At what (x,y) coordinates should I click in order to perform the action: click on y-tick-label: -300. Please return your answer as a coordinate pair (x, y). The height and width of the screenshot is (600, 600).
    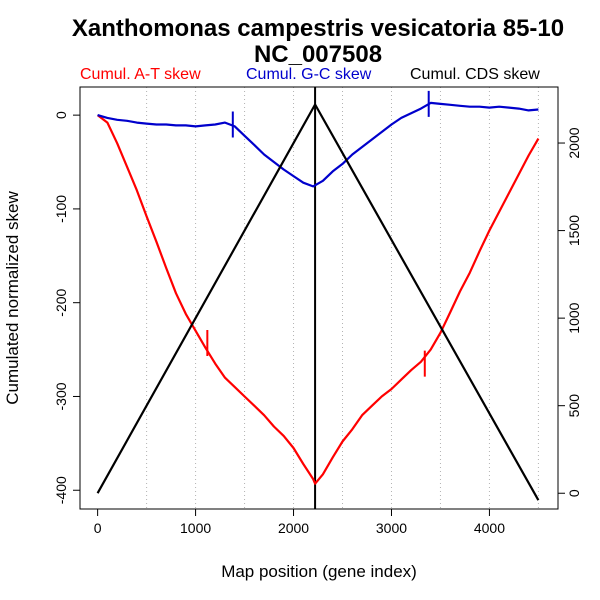
    Looking at the image, I should click on (61, 396).